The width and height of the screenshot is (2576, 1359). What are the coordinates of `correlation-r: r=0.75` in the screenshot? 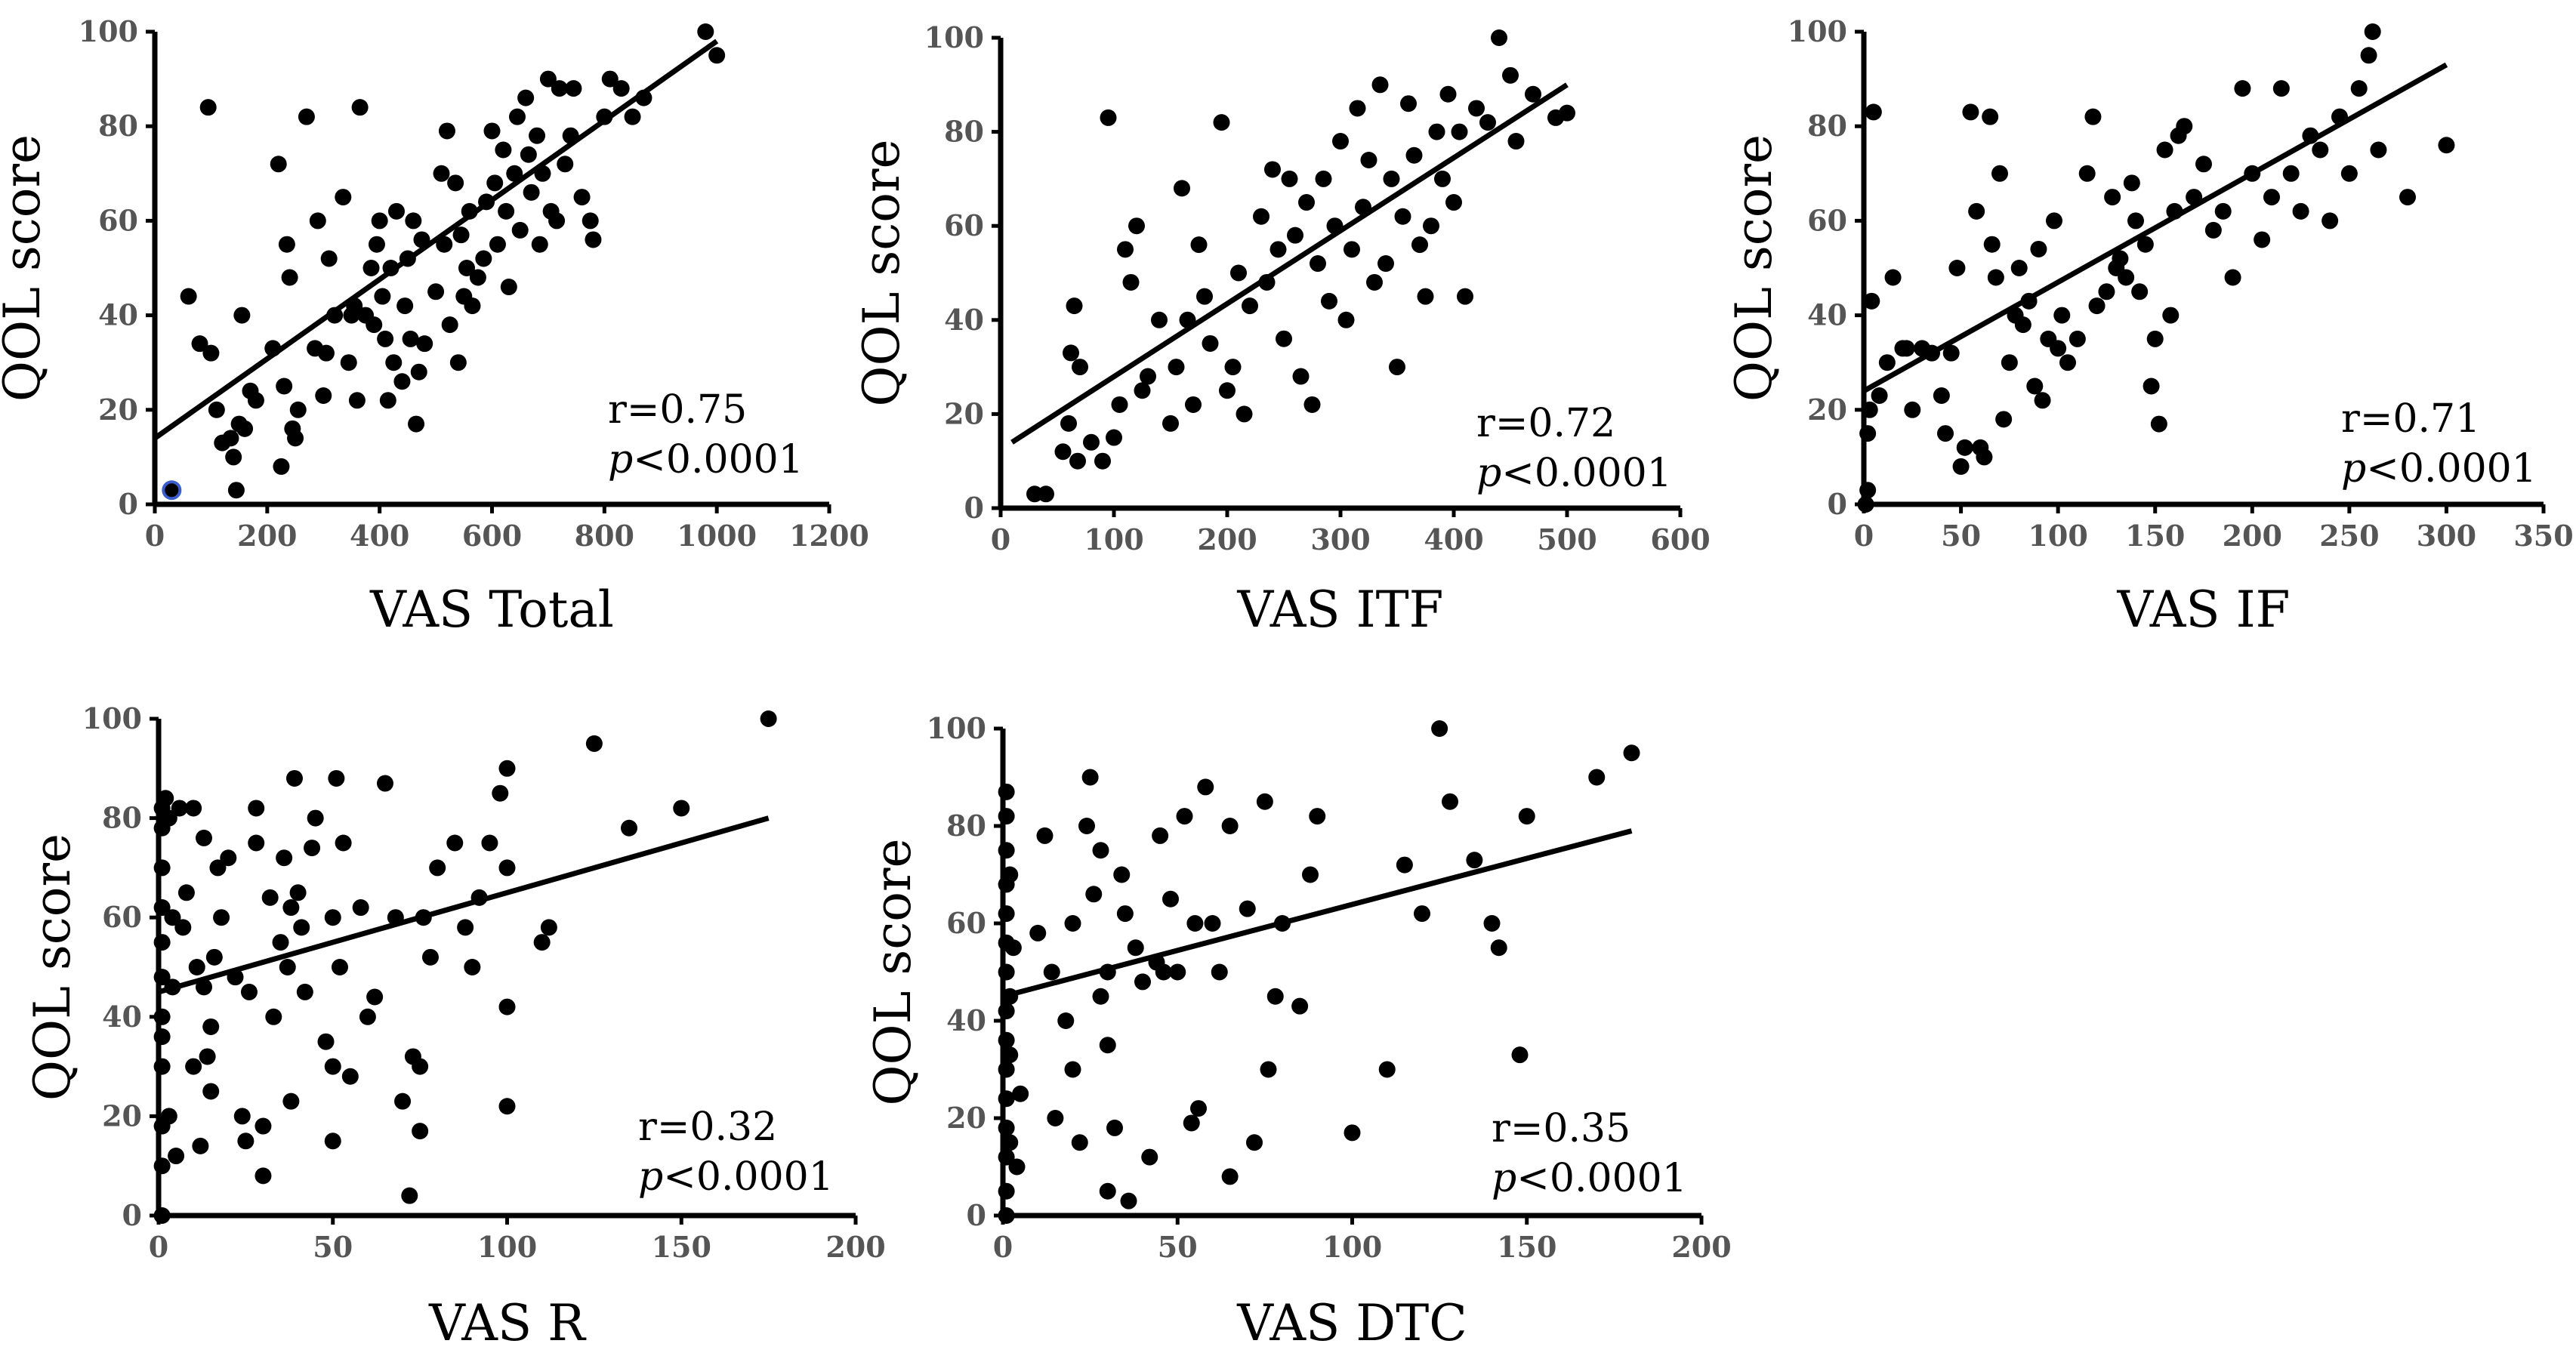 It's located at (677, 410).